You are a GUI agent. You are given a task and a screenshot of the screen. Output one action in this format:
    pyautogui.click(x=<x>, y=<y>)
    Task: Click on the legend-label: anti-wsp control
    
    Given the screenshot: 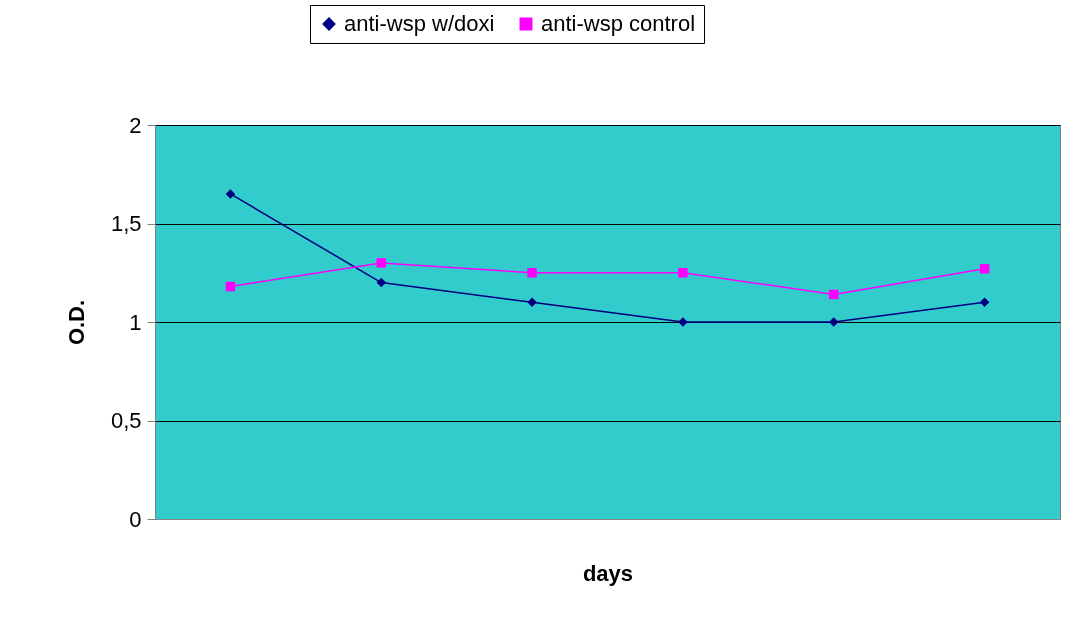 What is the action you would take?
    pyautogui.click(x=618, y=23)
    